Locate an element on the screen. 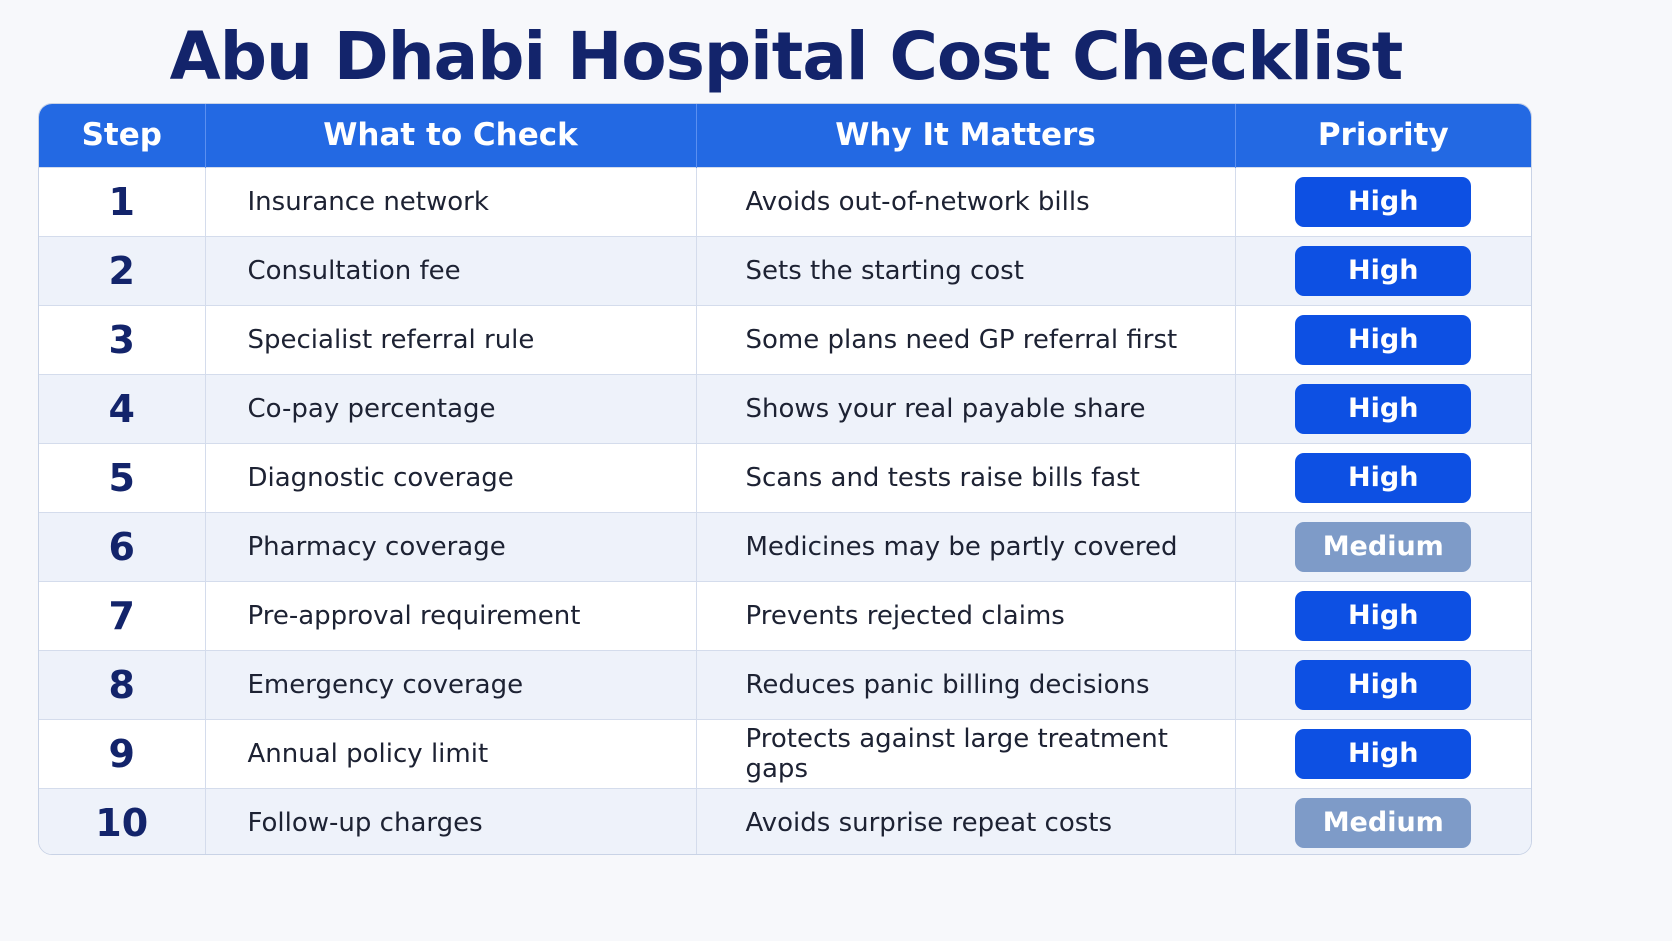 Image resolution: width=1672 pixels, height=941 pixels. what-to-check-cell: Follow-up charges is located at coordinates (451, 820).